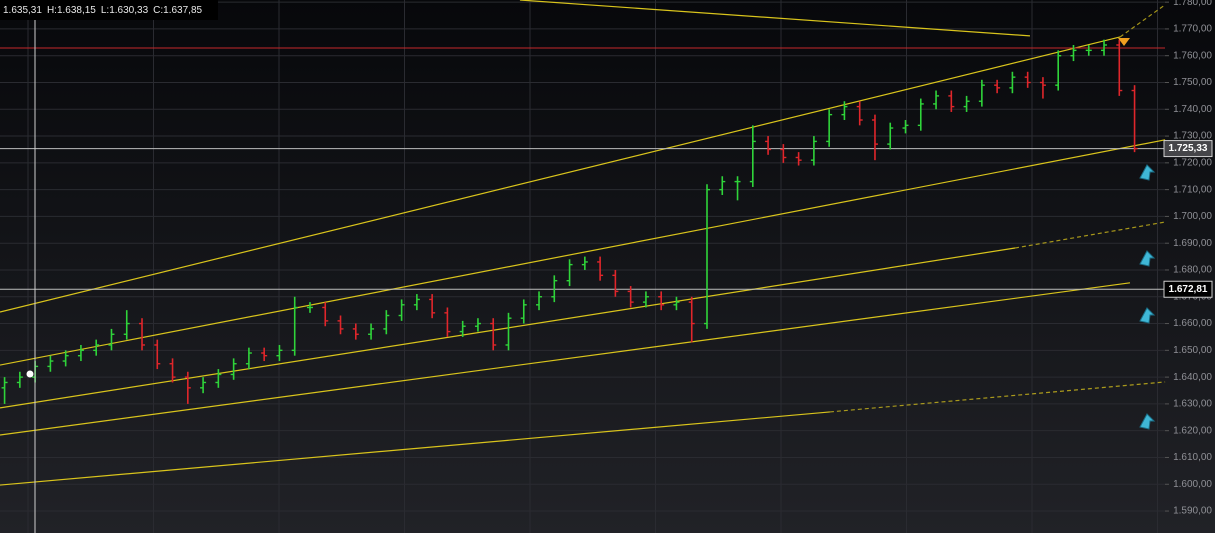  I want to click on y-tick-label: 1.720,00, so click(1192, 162).